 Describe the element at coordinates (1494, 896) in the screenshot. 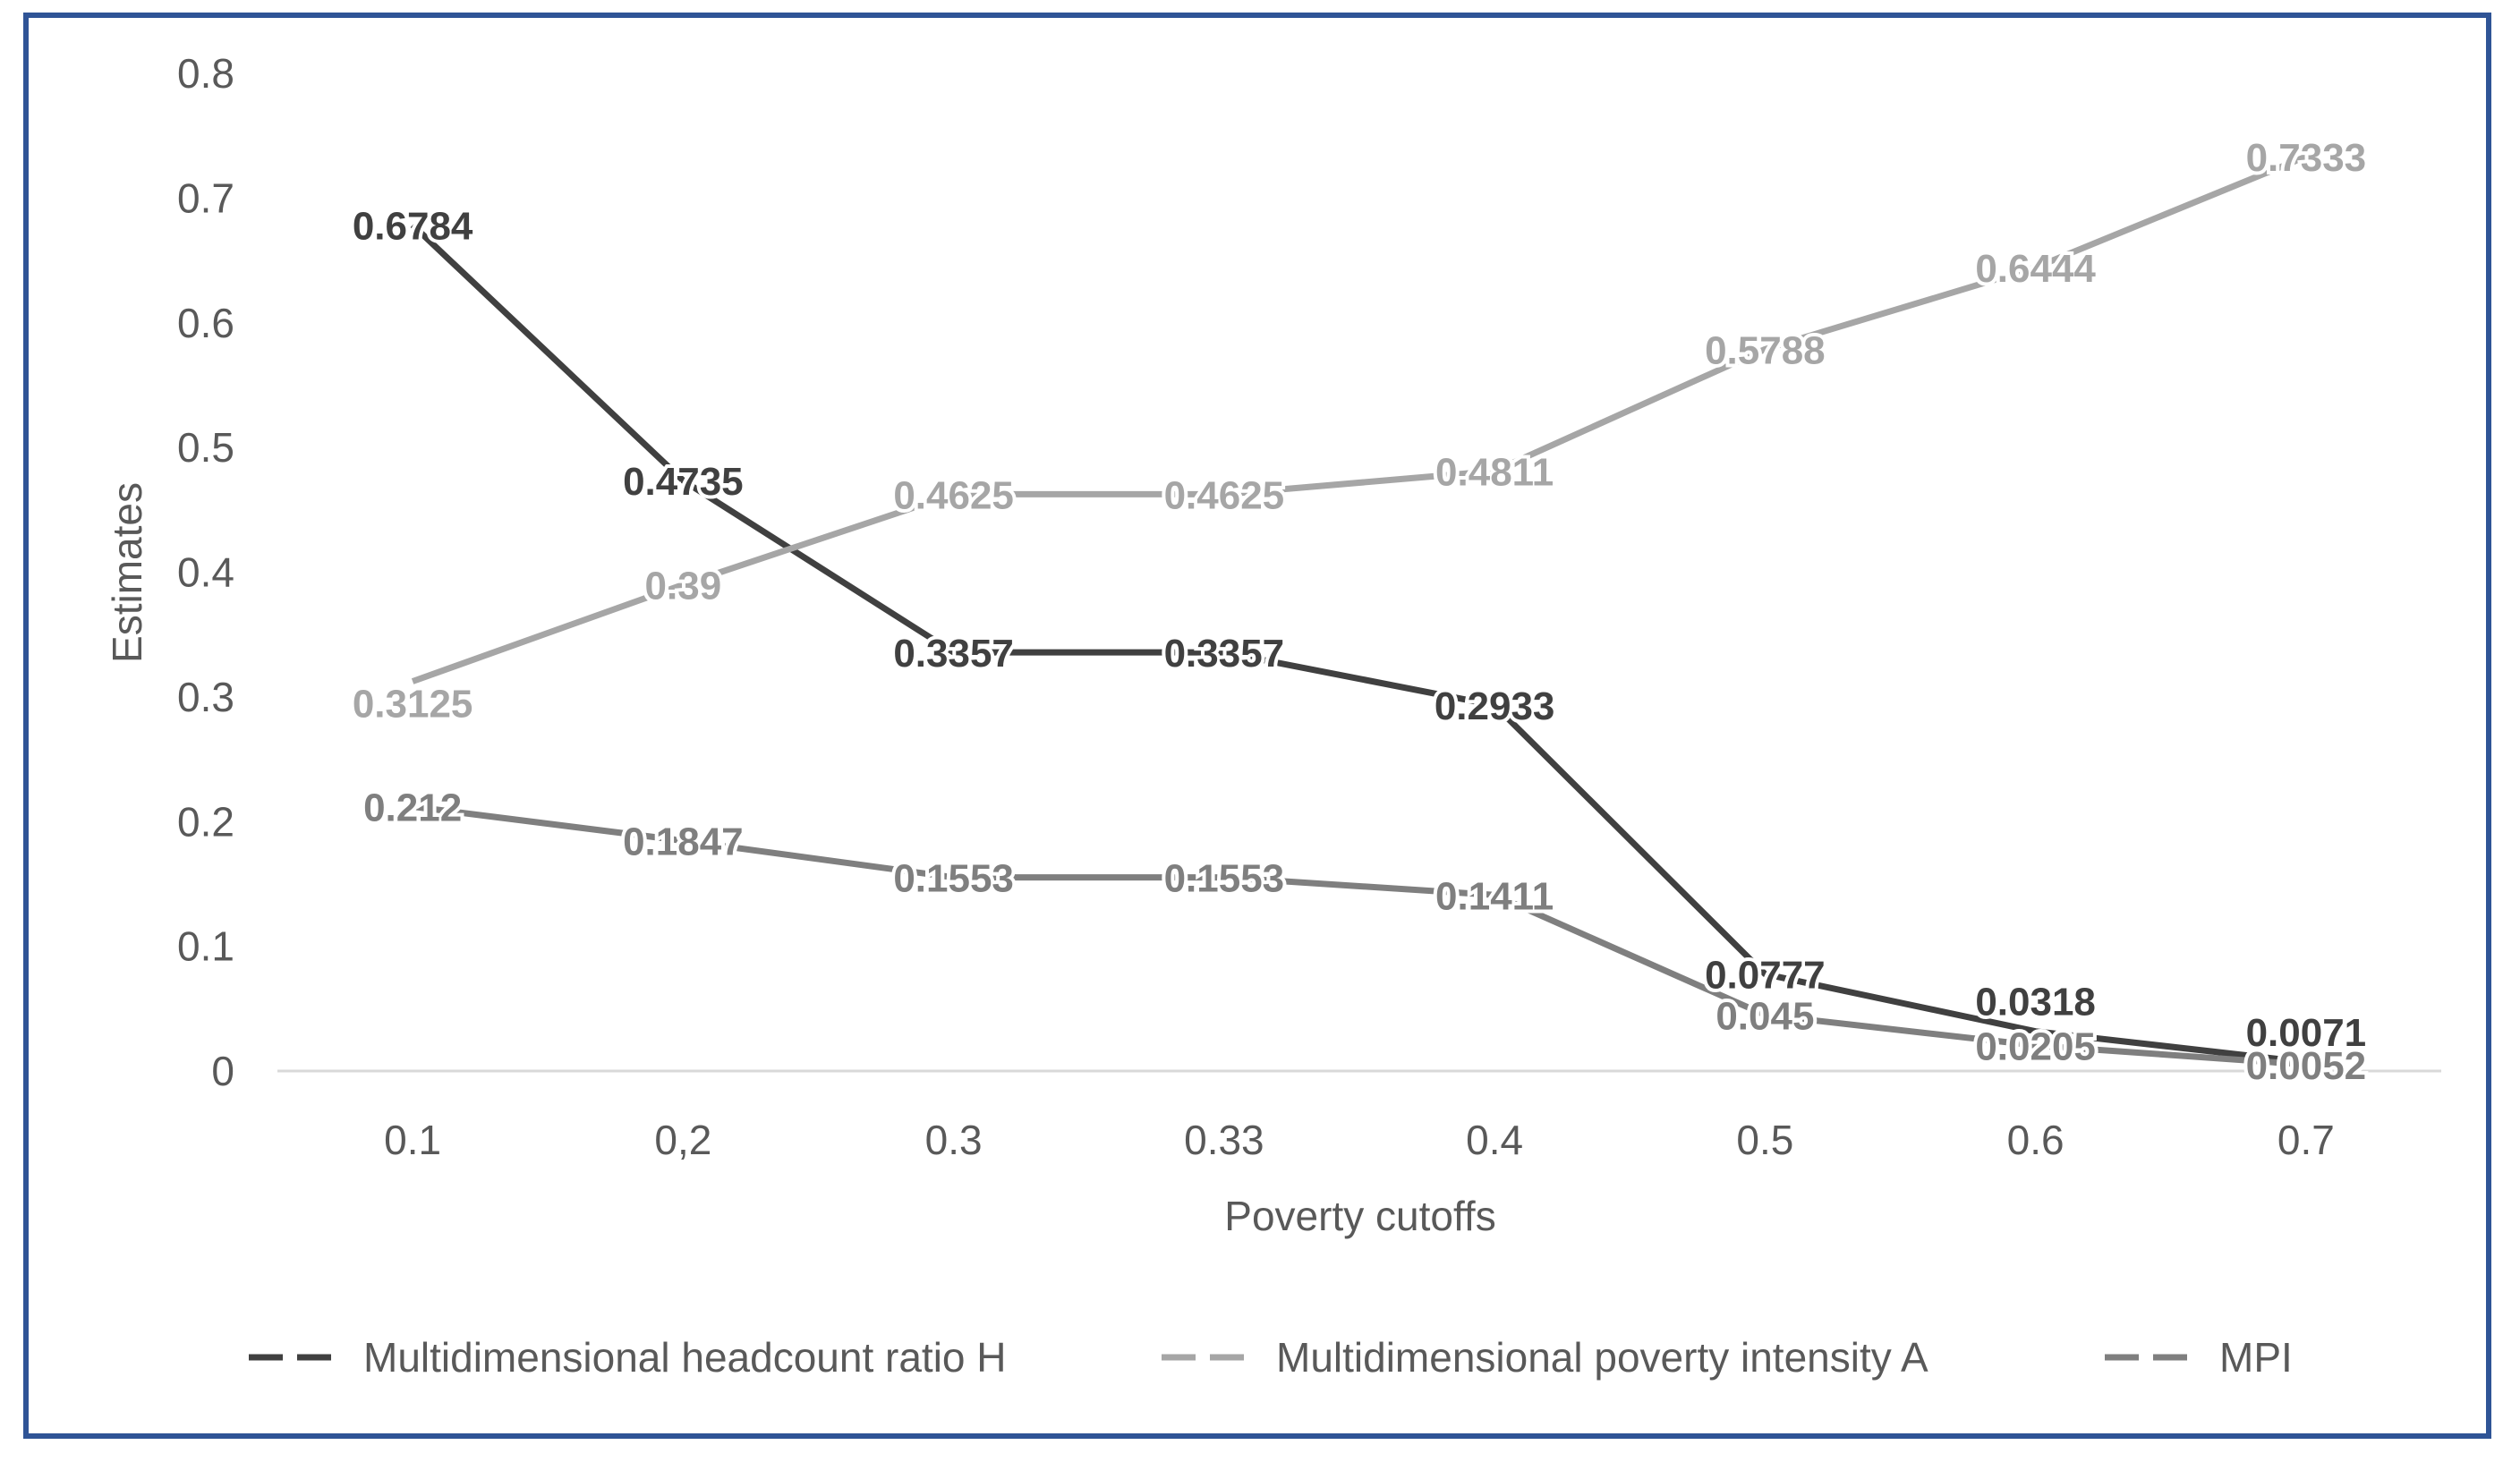

I see `data-label-2-4: 0.1411` at that location.